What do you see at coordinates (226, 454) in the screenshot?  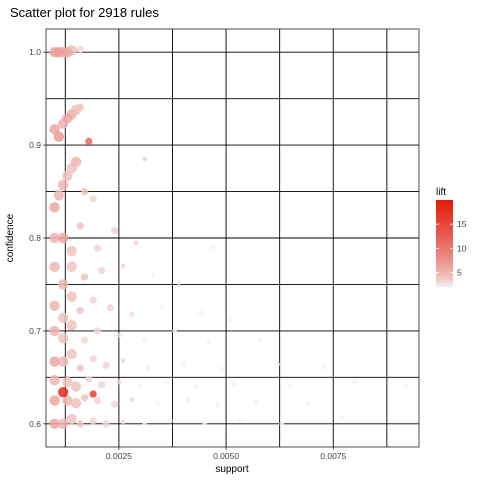 I see `x-axis-ticks: 0.0025 0.0050 0.0075` at bounding box center [226, 454].